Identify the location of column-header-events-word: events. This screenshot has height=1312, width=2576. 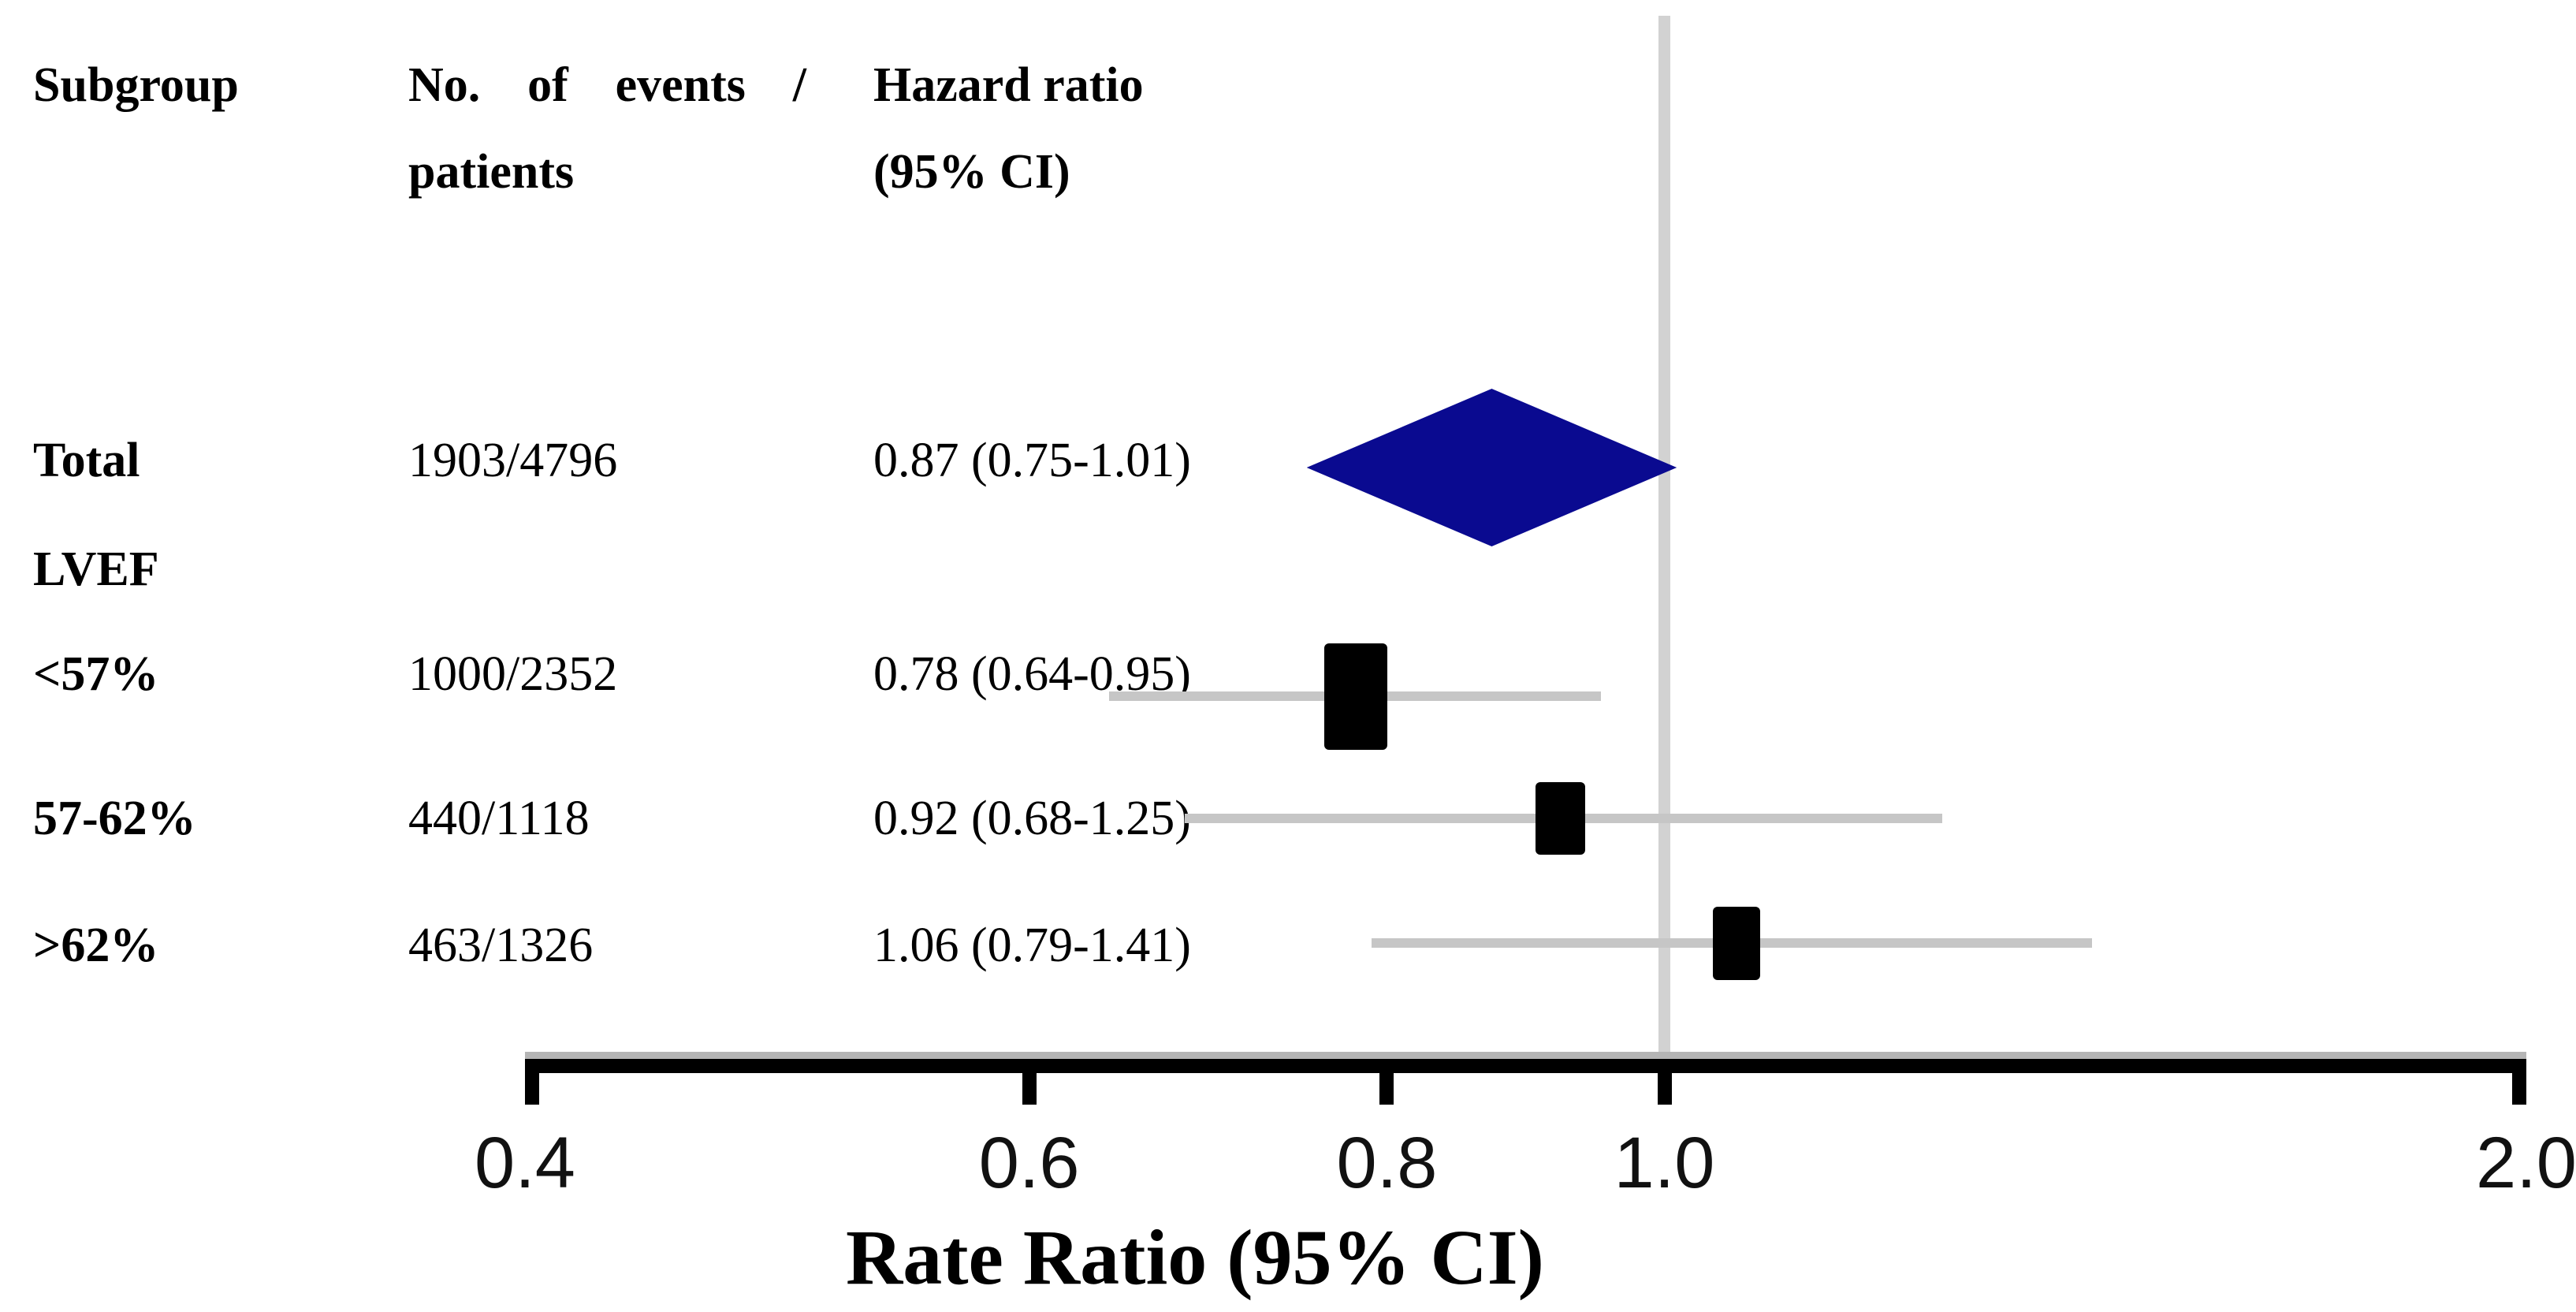
(680, 85).